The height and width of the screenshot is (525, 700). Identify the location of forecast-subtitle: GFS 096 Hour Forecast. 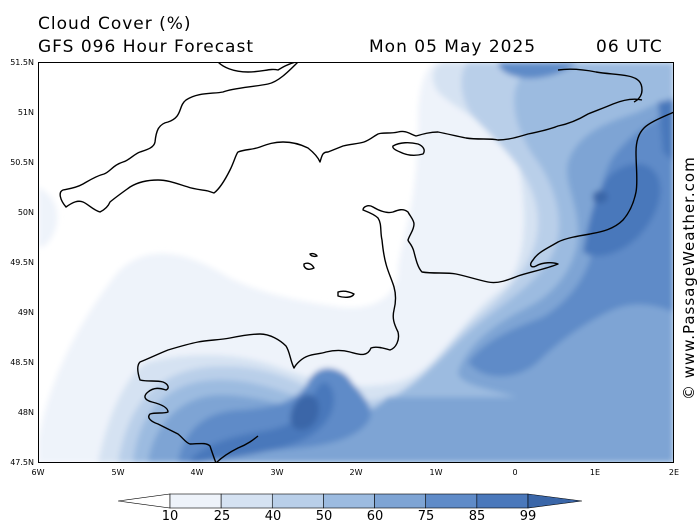
(146, 47).